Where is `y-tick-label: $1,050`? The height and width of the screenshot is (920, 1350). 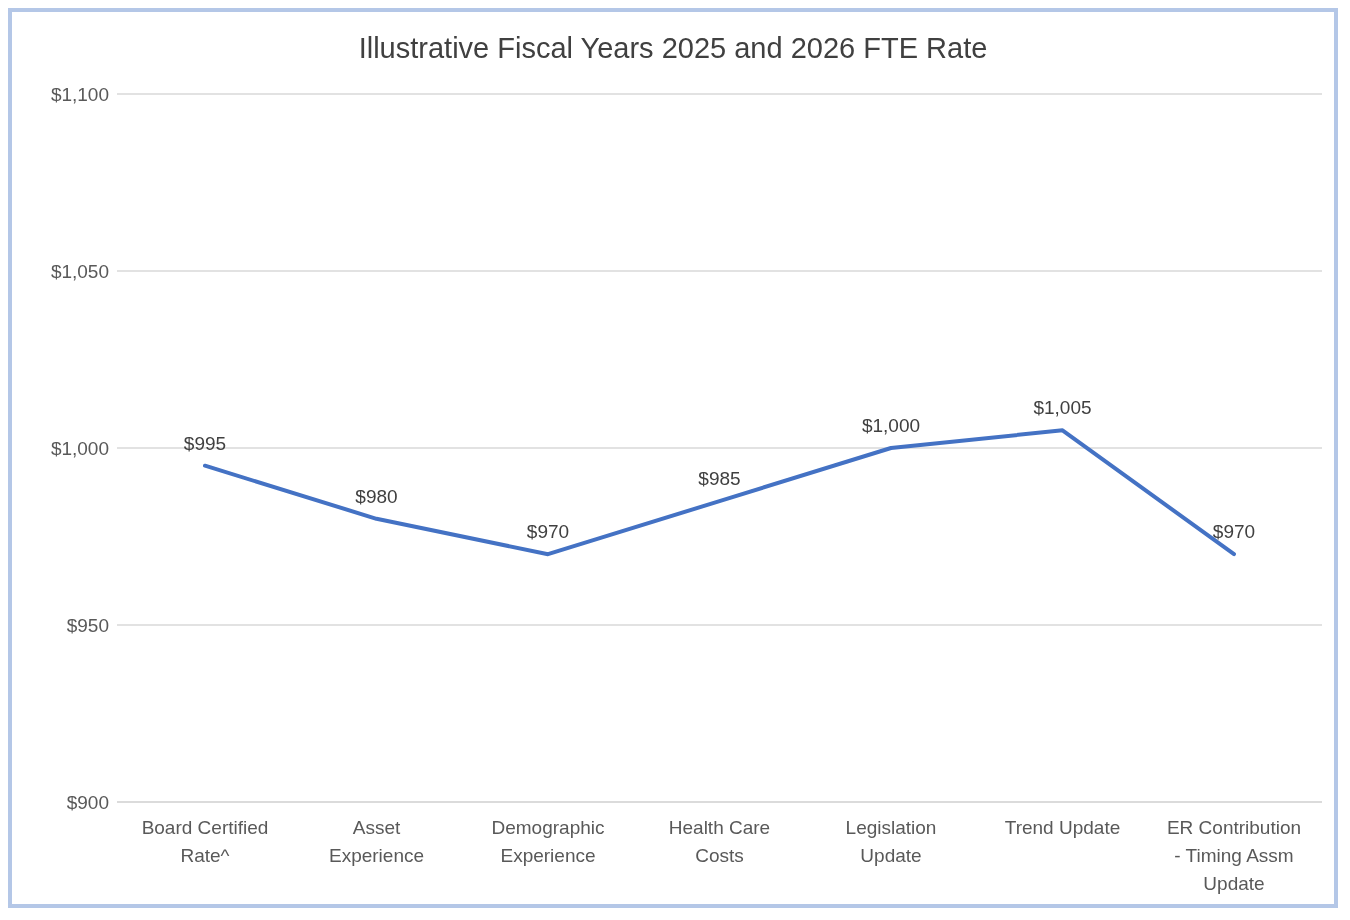
y-tick-label: $1,050 is located at coordinates (79, 271).